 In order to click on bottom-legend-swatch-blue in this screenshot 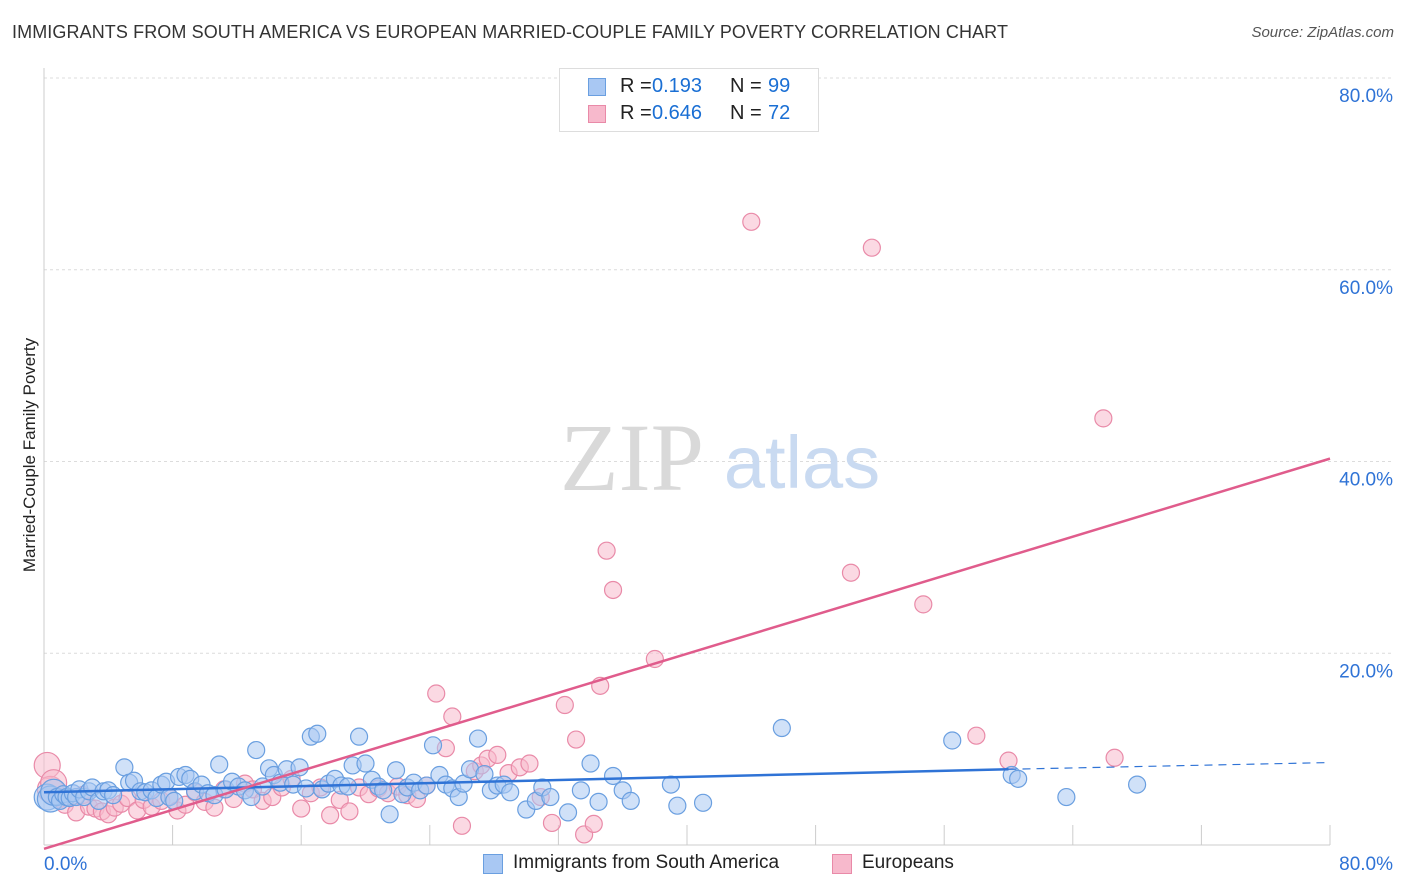, I will do `click(493, 864)`.